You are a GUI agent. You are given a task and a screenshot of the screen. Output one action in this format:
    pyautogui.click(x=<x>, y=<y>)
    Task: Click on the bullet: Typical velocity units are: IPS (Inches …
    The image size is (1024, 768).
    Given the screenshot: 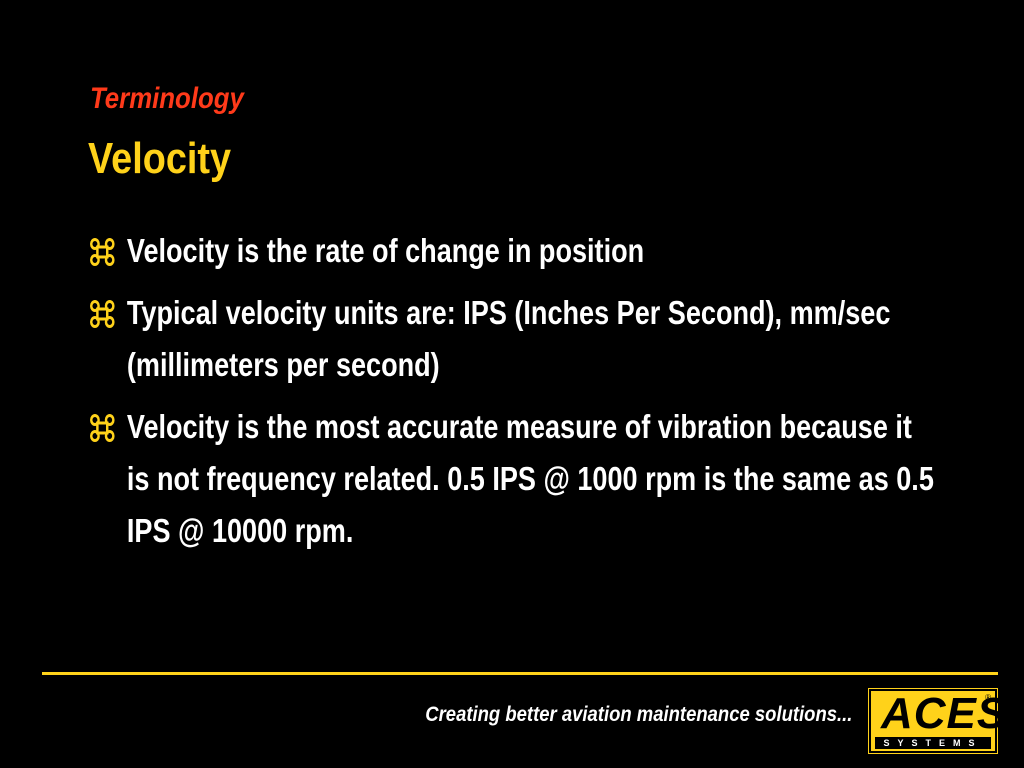 What is the action you would take?
    pyautogui.click(x=512, y=339)
    